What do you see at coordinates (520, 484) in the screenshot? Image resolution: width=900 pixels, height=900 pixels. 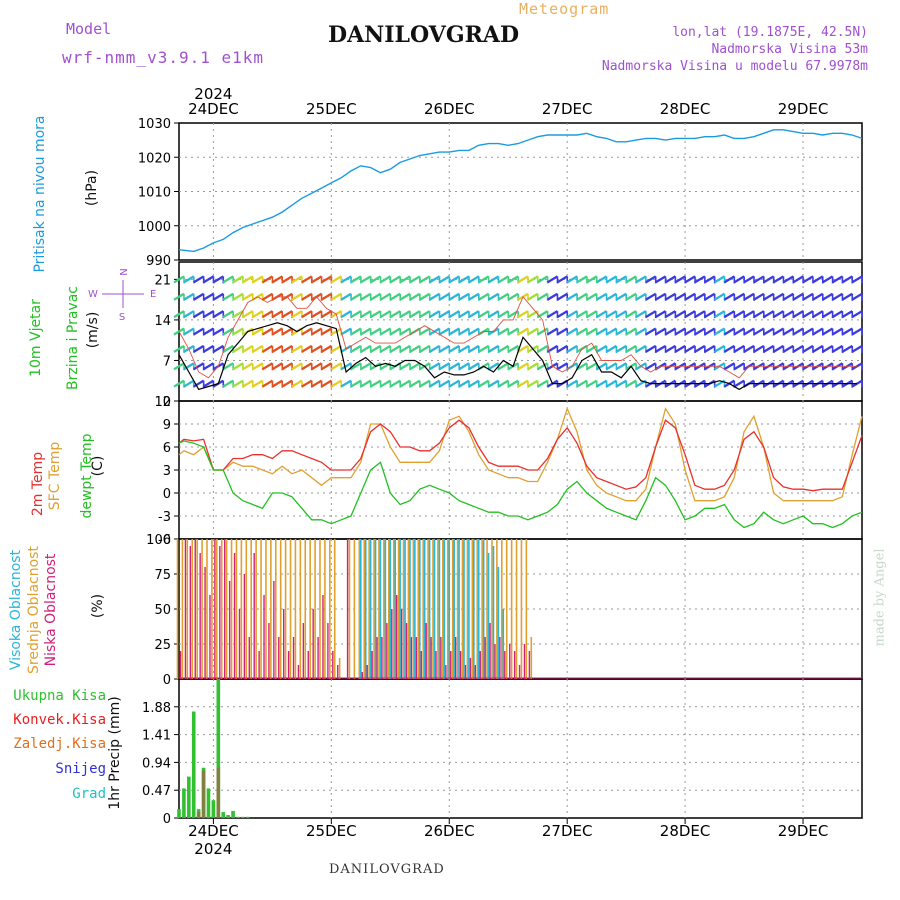 I see `dewpt-line` at bounding box center [520, 484].